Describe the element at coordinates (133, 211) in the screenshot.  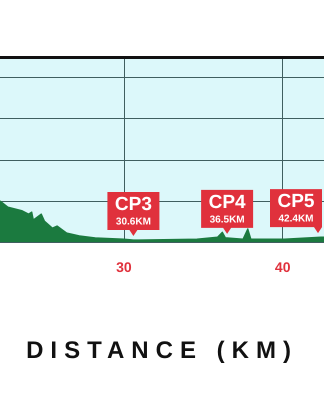
I see `annotation: CP3 30.6KM` at that location.